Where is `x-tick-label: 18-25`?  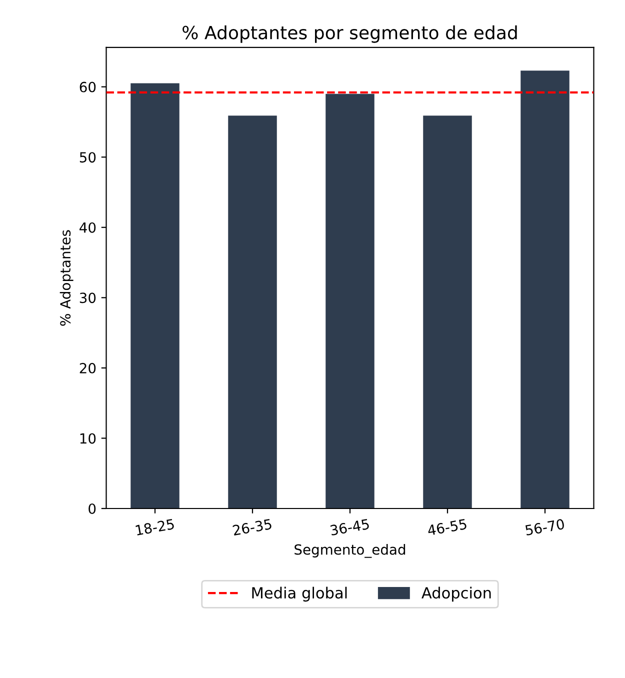
x-tick-label: 18-25 is located at coordinates (155, 527).